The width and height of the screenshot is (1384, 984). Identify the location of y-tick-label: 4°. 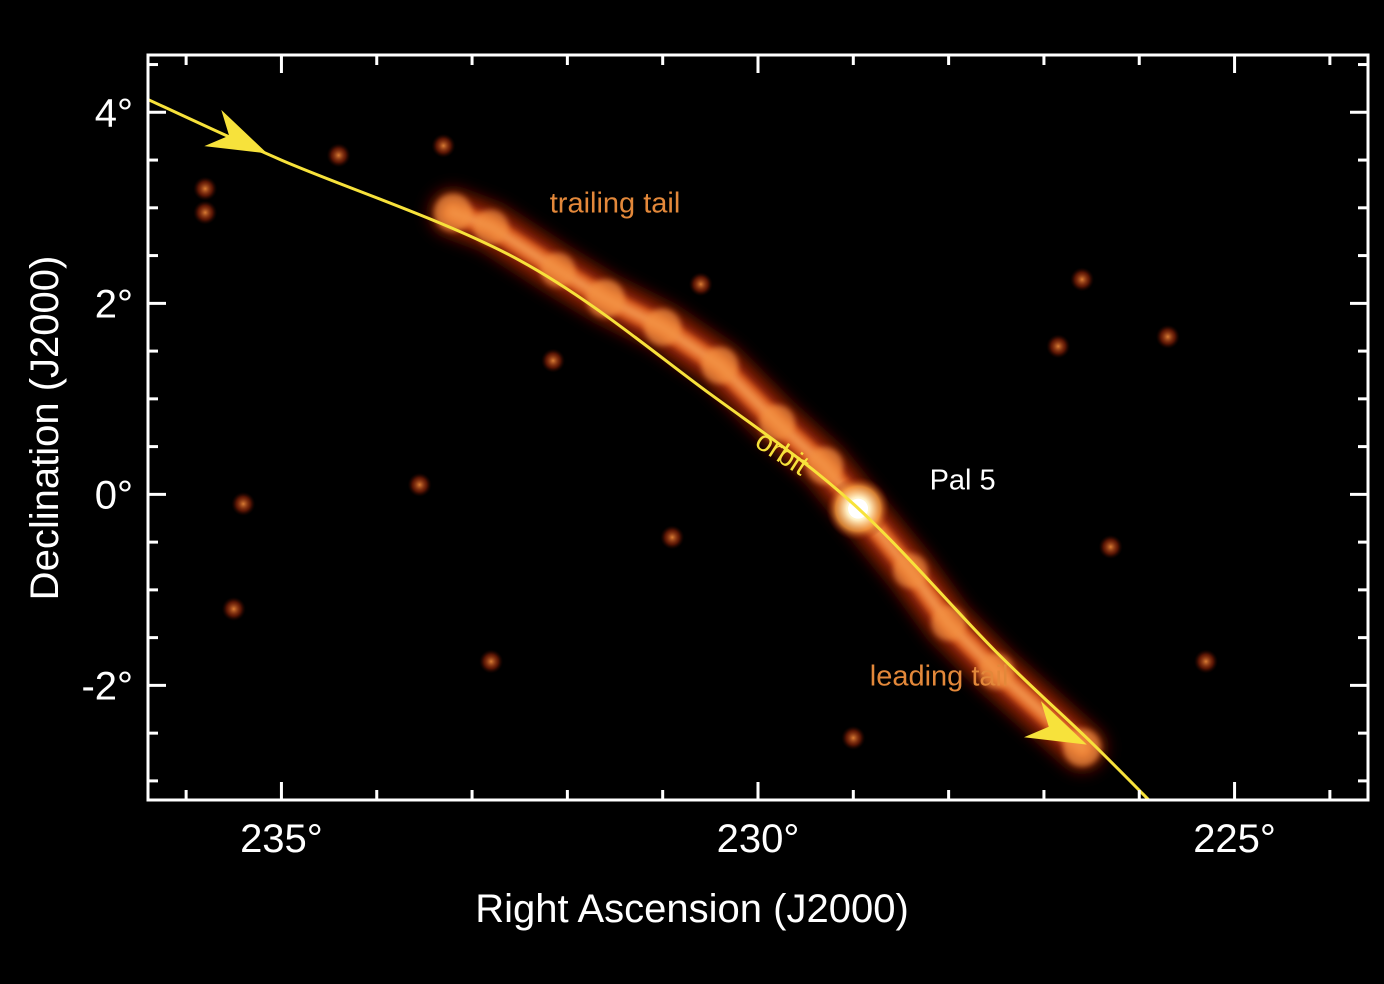
(114, 113).